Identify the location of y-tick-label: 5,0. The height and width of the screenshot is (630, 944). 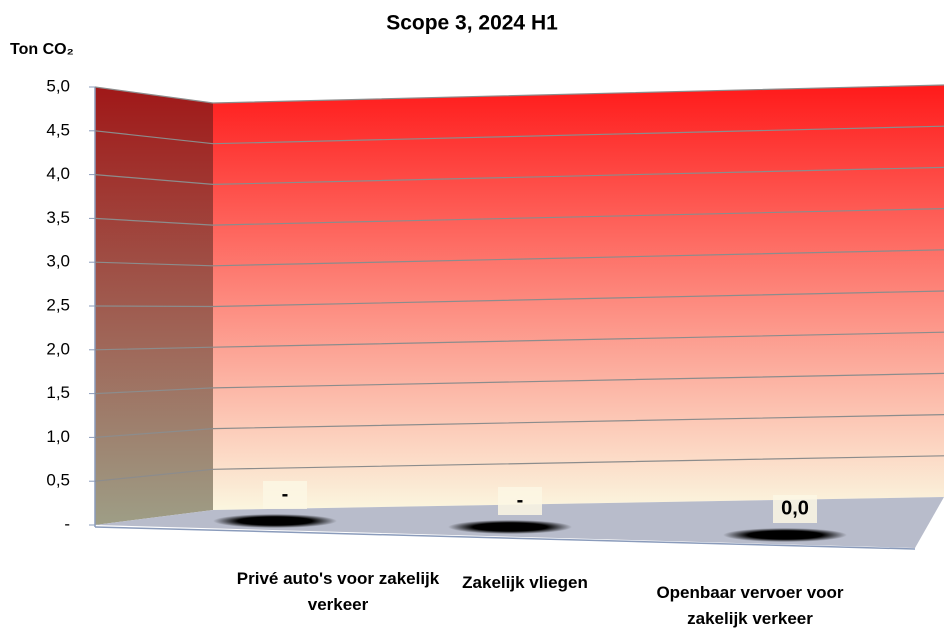
(58, 85).